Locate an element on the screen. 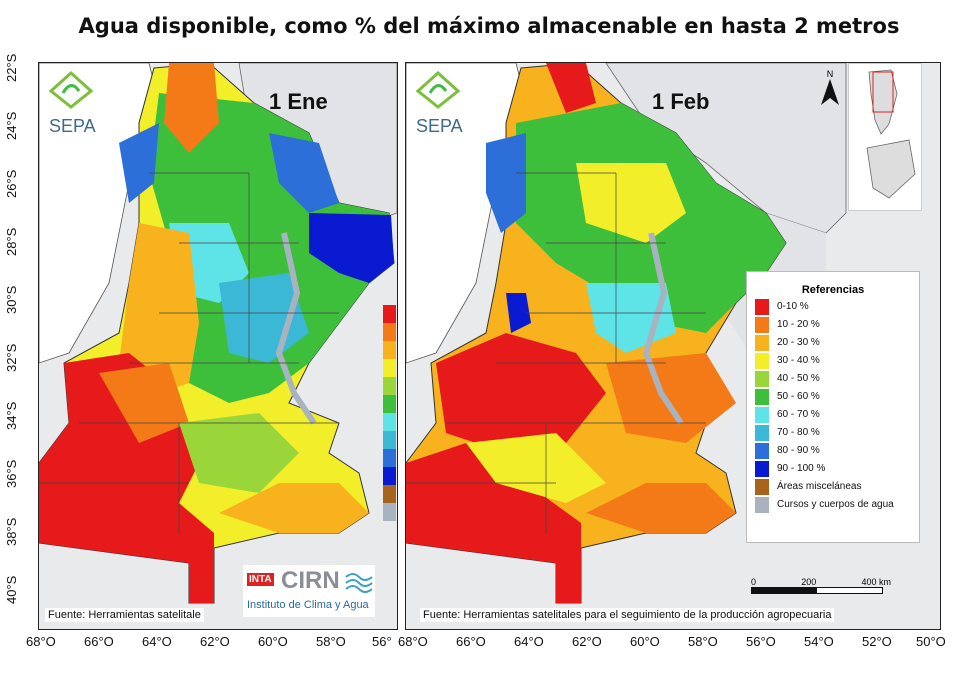  legend-item: 0-10 % is located at coordinates (782, 306).